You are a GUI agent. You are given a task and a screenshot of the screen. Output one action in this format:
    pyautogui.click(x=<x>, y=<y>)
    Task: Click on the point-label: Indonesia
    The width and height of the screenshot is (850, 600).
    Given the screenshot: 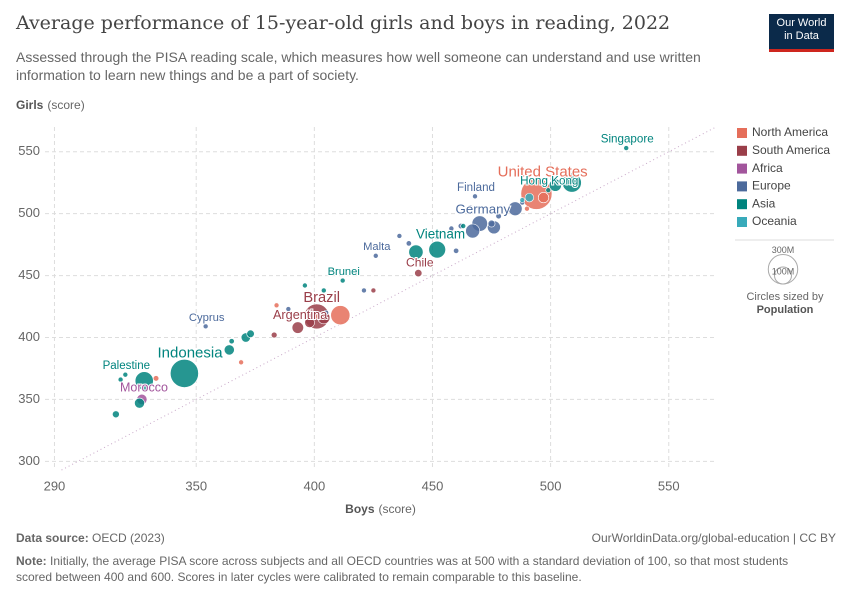 What is the action you would take?
    pyautogui.click(x=191, y=352)
    